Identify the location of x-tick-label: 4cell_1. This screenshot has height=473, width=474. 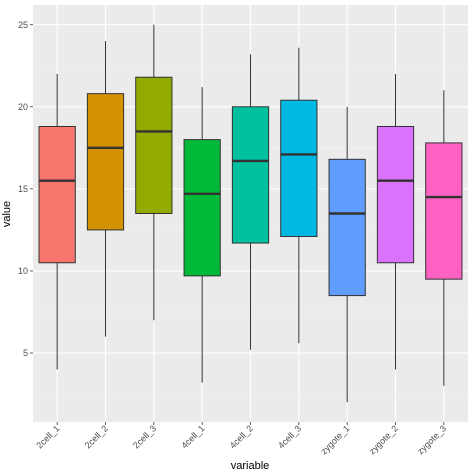
(192, 436).